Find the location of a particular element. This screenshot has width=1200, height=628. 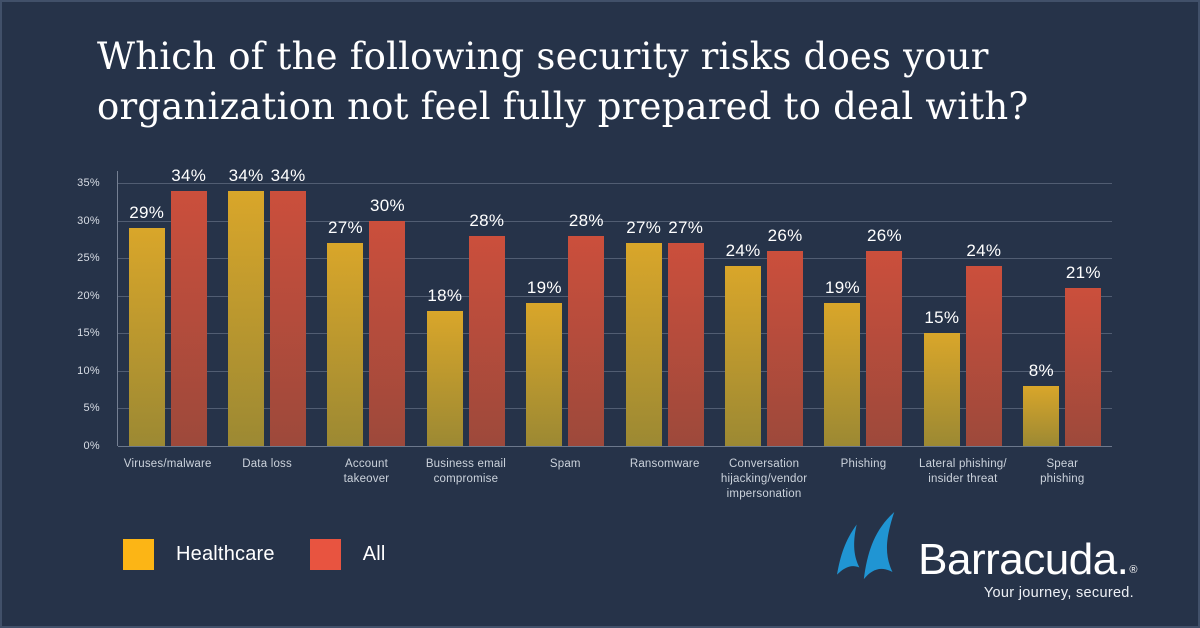

bar-all: 24% is located at coordinates (983, 343).